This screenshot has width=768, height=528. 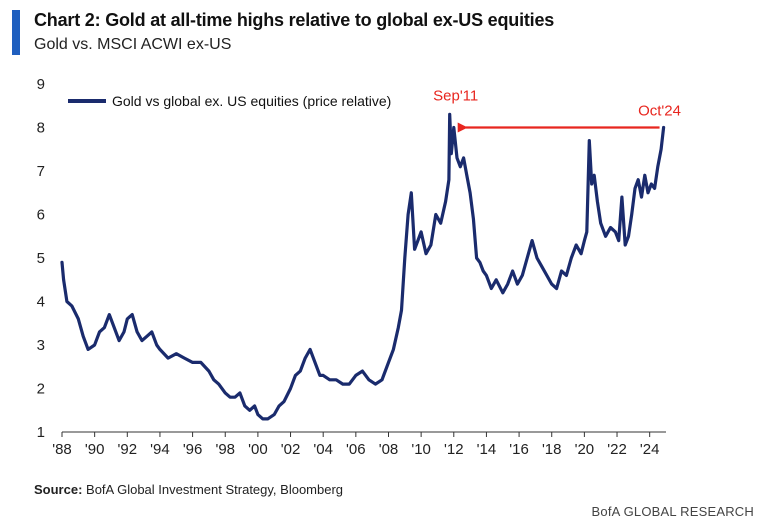 I want to click on x-tick-label: '20, so click(x=585, y=449).